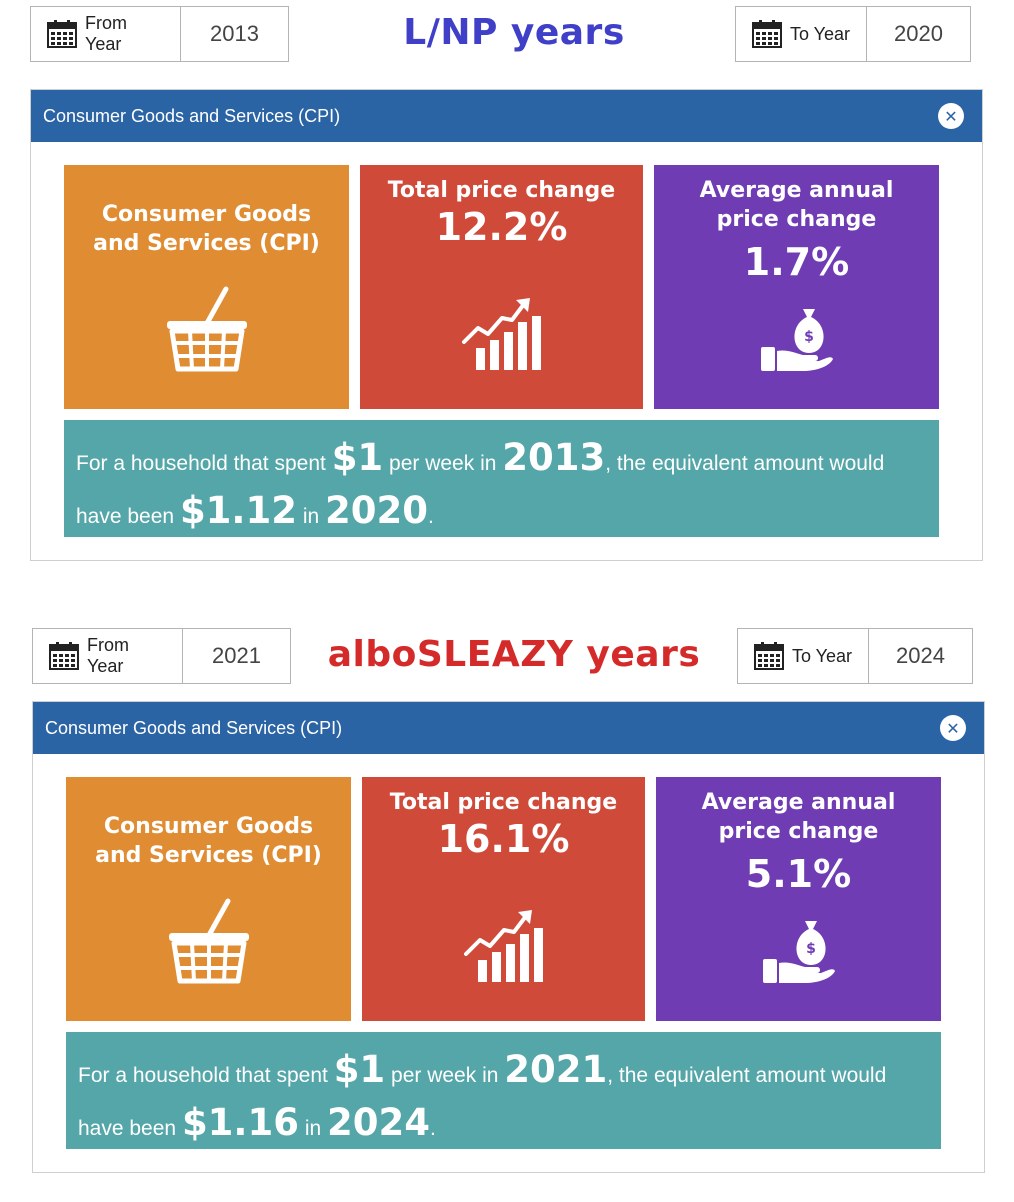 The height and width of the screenshot is (1202, 1014). I want to click on from-year-value: 2021, so click(236, 655).